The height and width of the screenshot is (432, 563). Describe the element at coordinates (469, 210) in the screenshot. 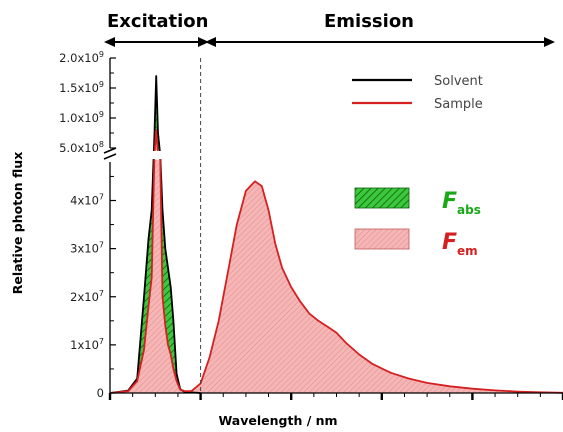

I see `f-abs-subscript: abs` at that location.